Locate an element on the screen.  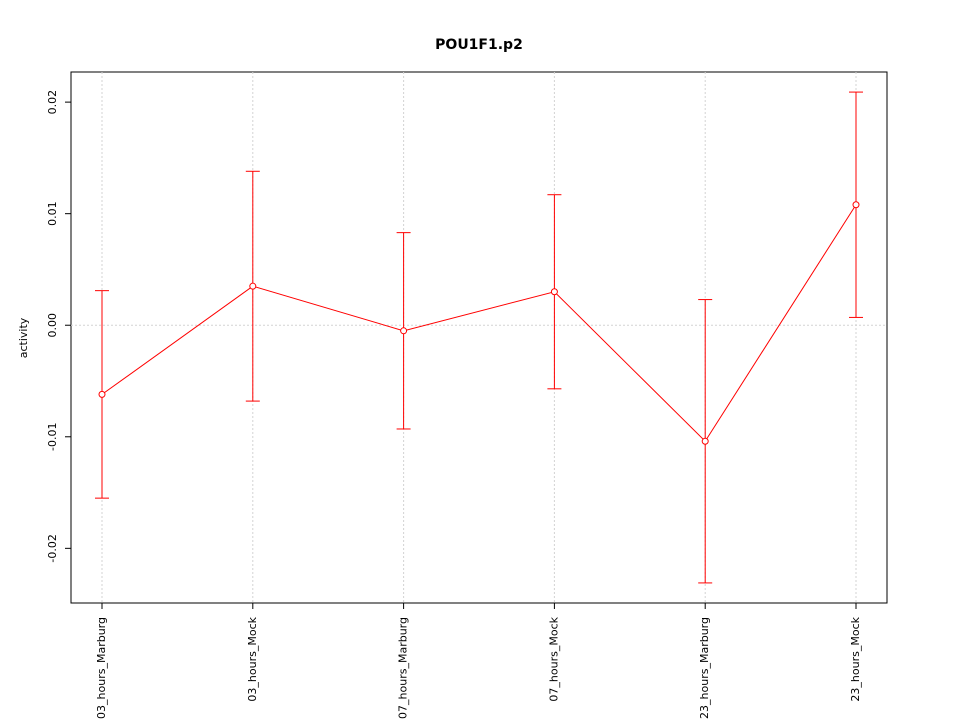
x-tick-label: 03_hours_Marburg is located at coordinates (101, 668).